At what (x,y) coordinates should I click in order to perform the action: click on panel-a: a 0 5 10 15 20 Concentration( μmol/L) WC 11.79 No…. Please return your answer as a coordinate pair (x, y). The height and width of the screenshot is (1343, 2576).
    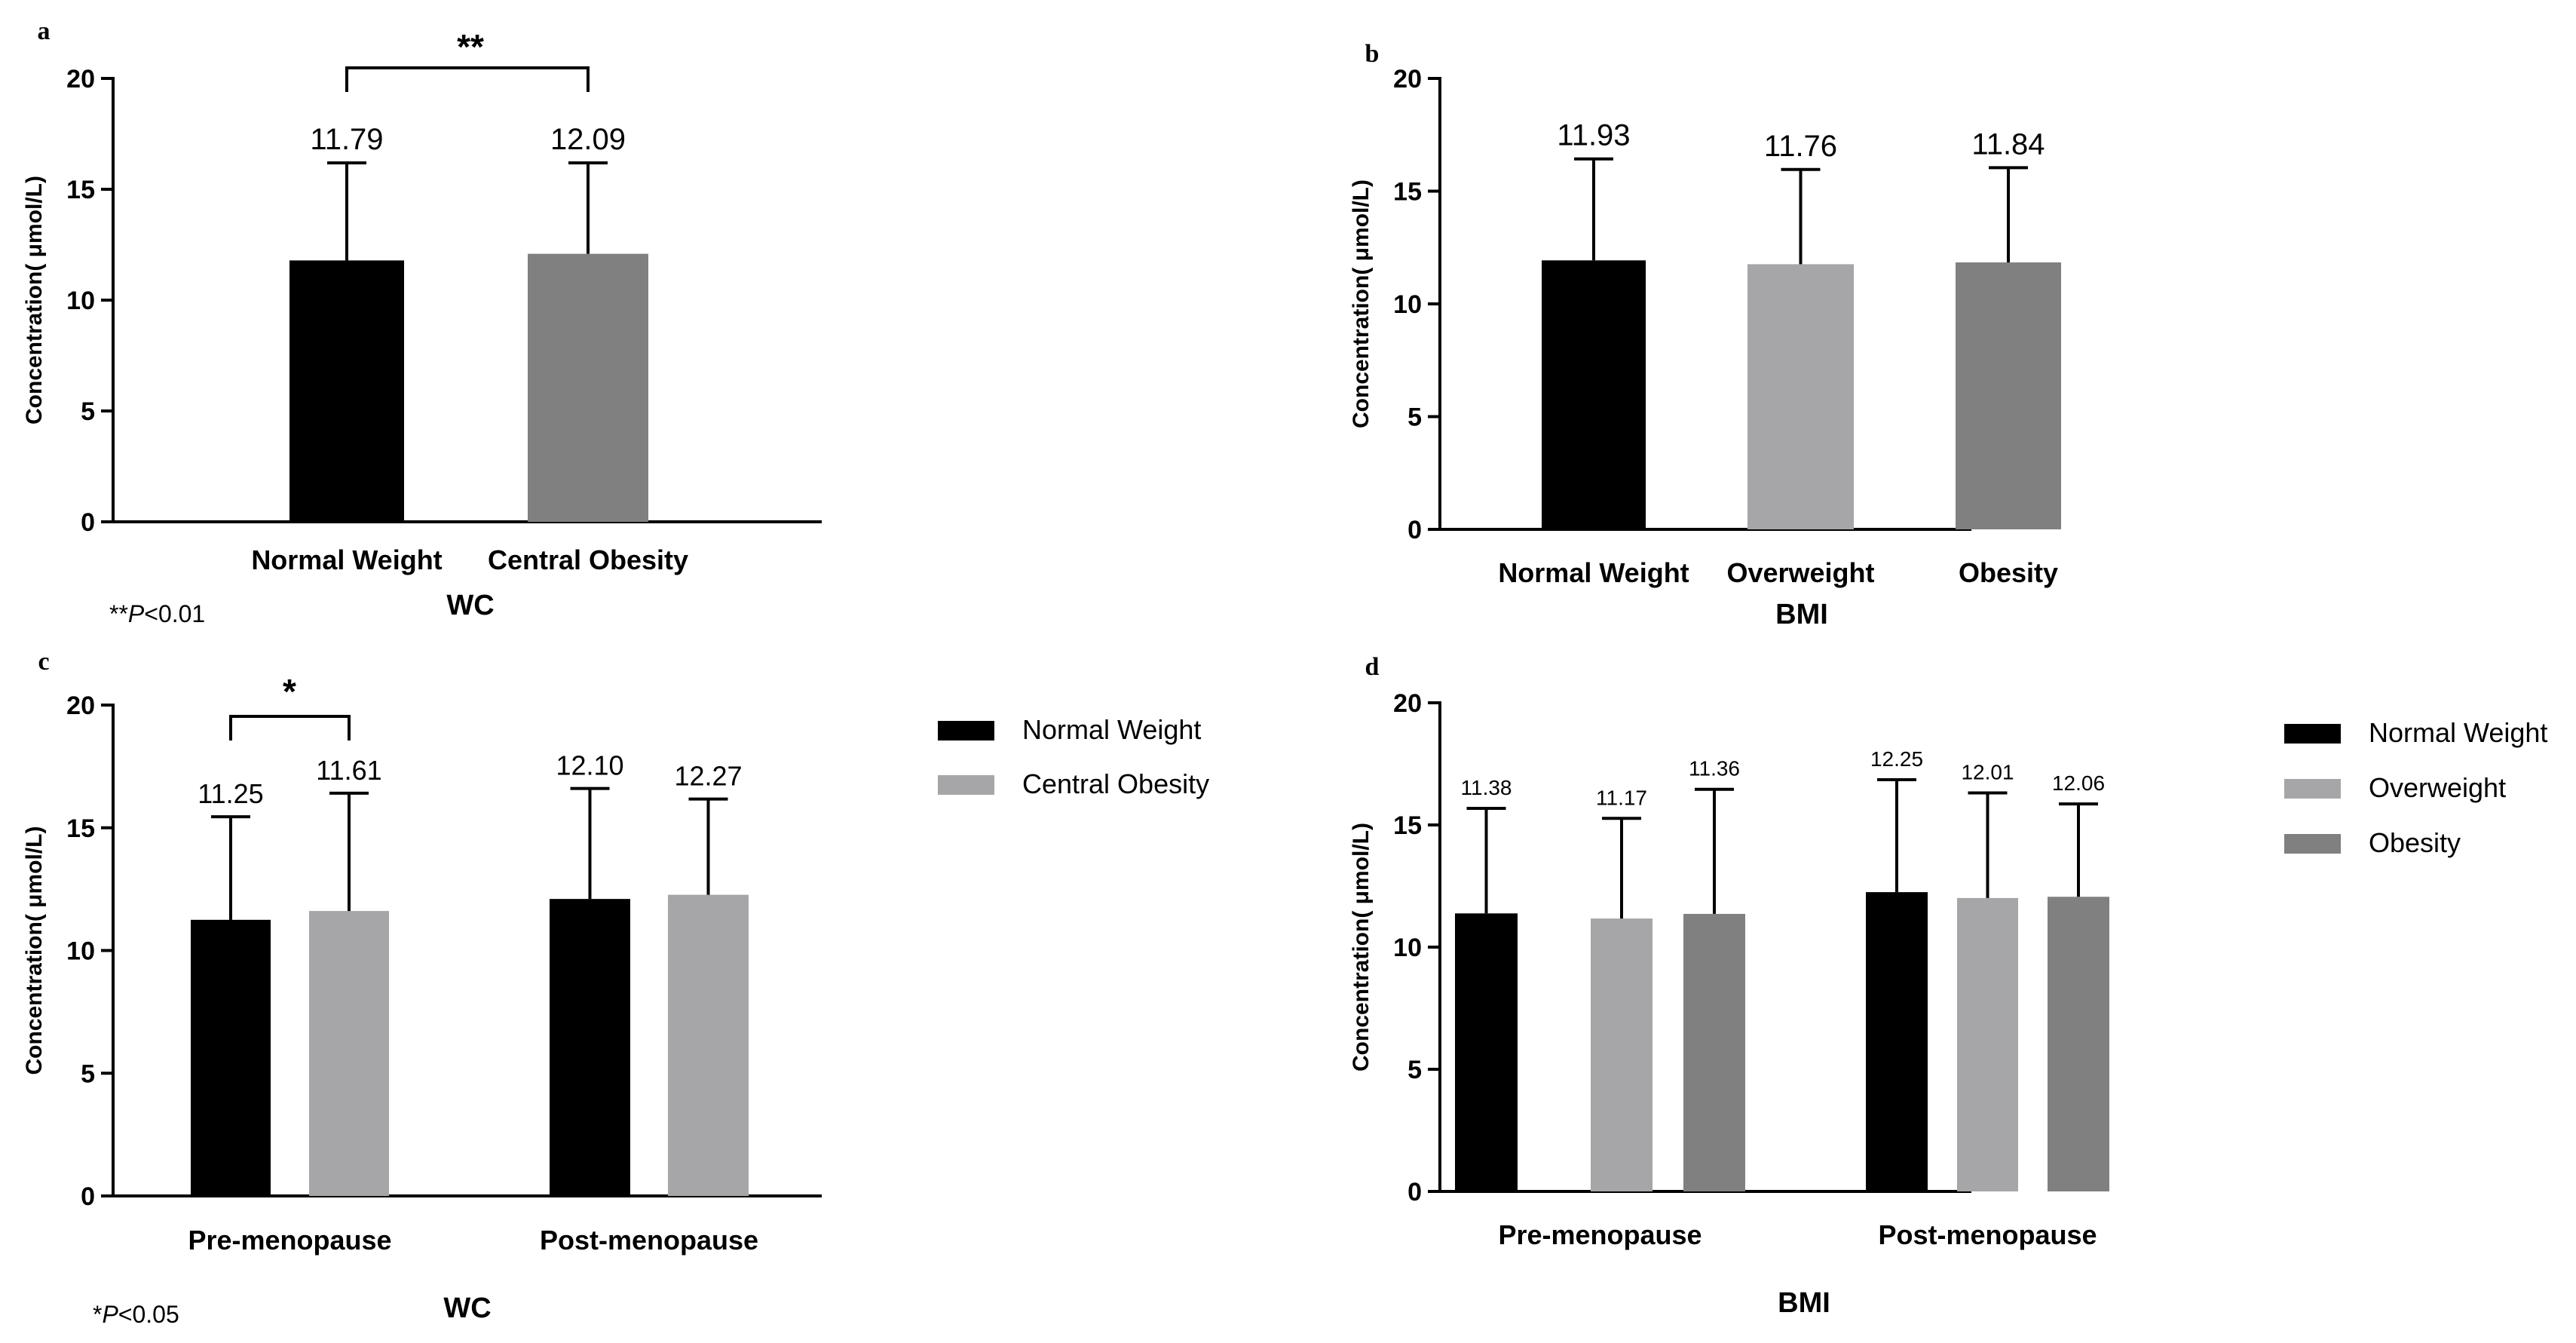
    Looking at the image, I should click on (422, 322).